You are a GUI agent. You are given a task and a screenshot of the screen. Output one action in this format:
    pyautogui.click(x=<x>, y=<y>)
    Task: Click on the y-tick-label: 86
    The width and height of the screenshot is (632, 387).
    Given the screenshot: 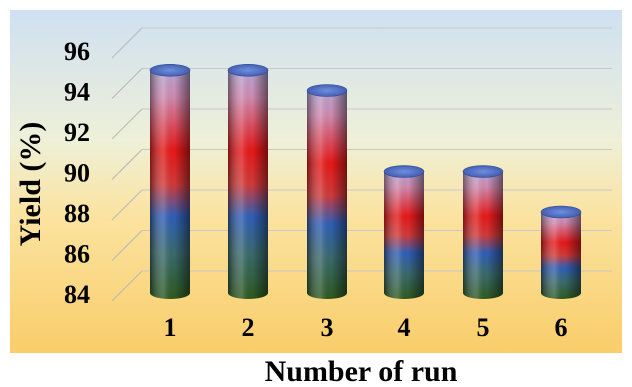 What is the action you would take?
    pyautogui.click(x=77, y=254)
    